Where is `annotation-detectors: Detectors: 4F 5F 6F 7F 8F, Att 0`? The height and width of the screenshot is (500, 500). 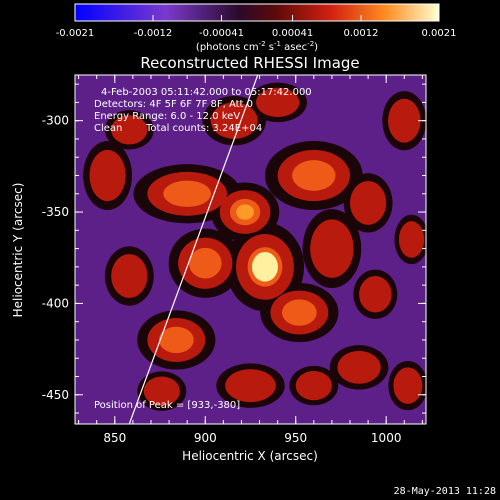 annotation-detectors: Detectors: 4F 5F 6F 7F 8F, Att 0 is located at coordinates (173, 104).